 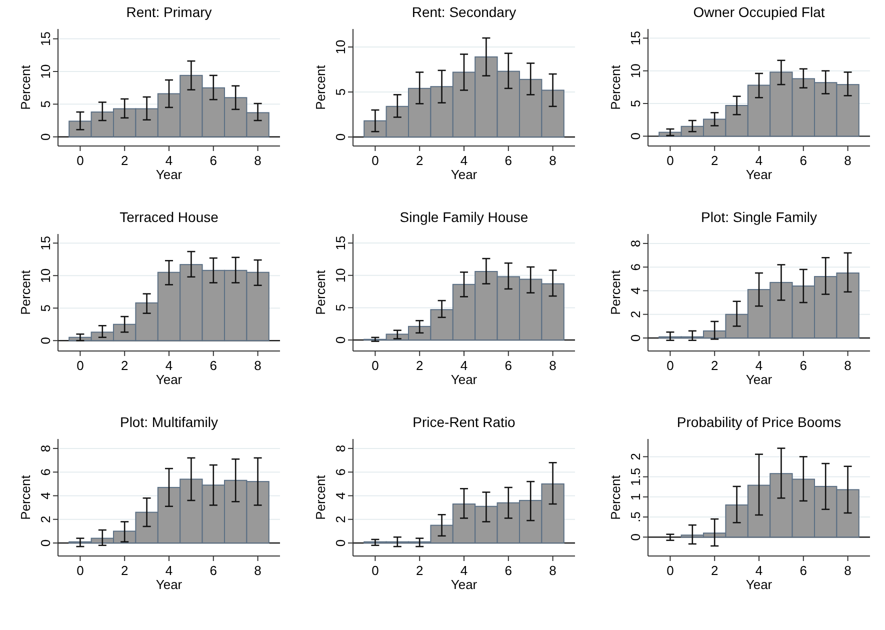 What do you see at coordinates (759, 12) in the screenshot?
I see `chart-title: Owner Occupied Flat` at bounding box center [759, 12].